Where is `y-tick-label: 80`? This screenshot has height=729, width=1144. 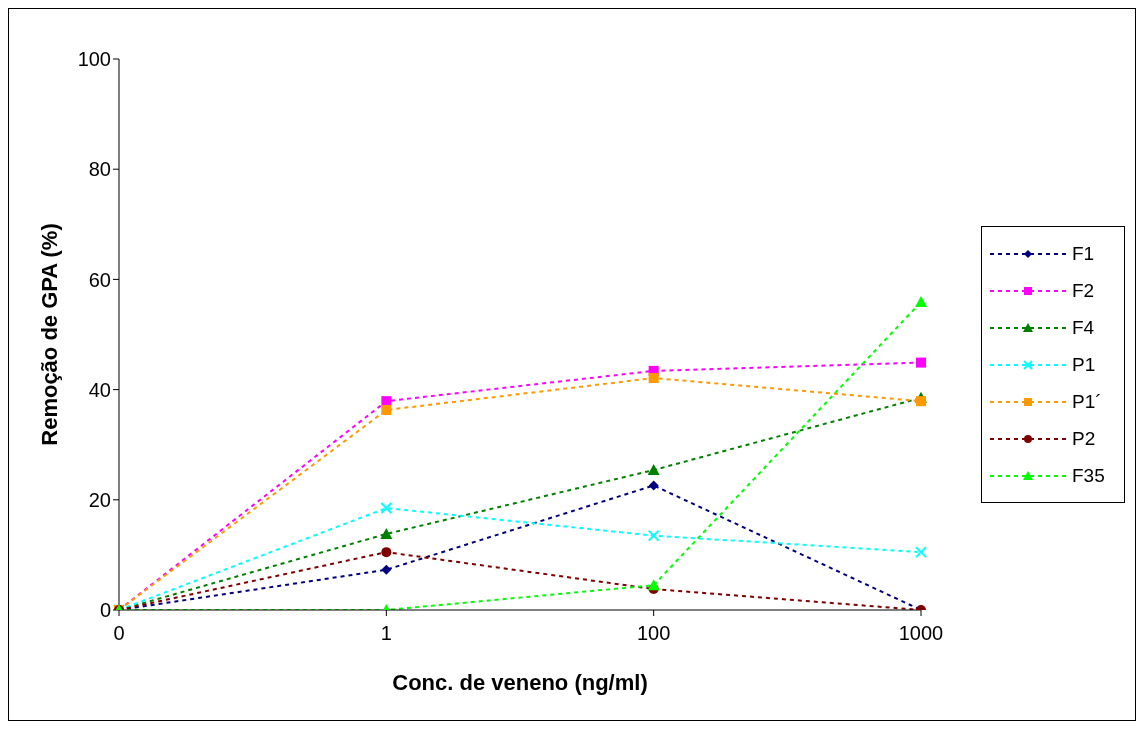 y-tick-label: 80 is located at coordinates (99, 169).